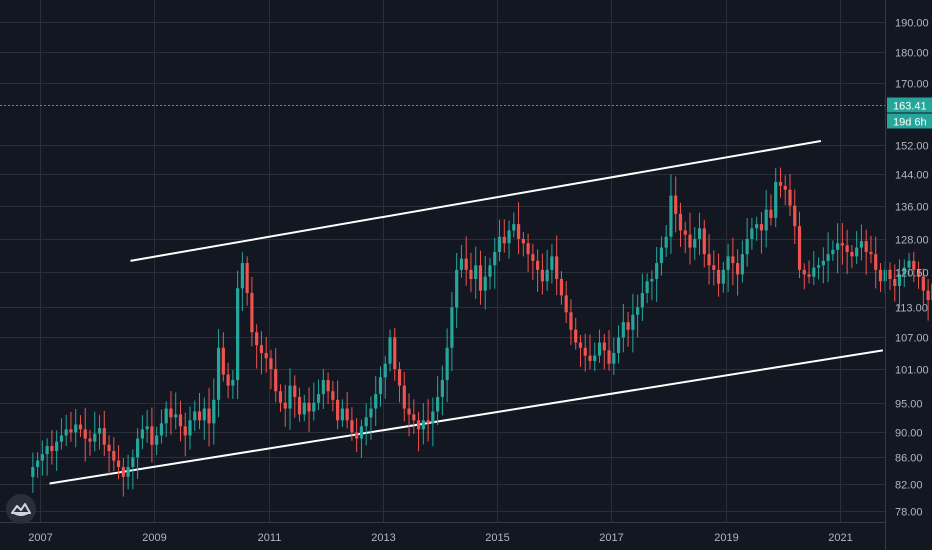 The image size is (932, 550). Describe the element at coordinates (909, 513) in the screenshot. I see `price-tick-label: 78.00` at that location.